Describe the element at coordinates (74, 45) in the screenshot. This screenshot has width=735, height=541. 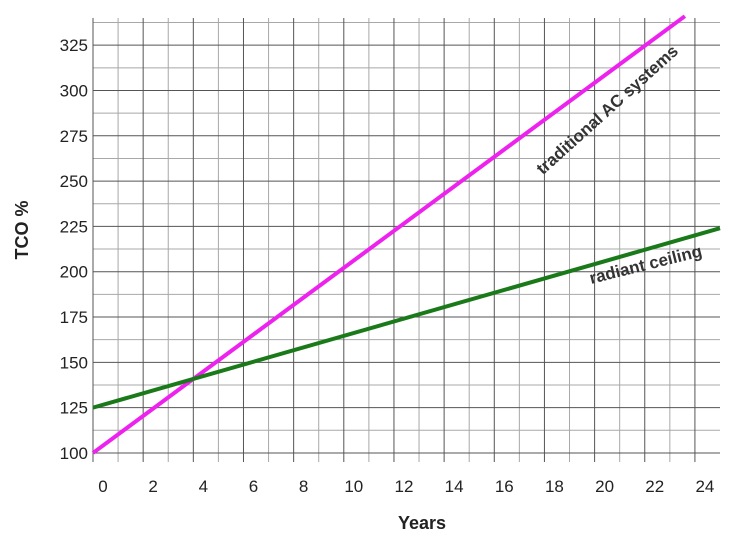
I see `y-tick-label: 325` at that location.